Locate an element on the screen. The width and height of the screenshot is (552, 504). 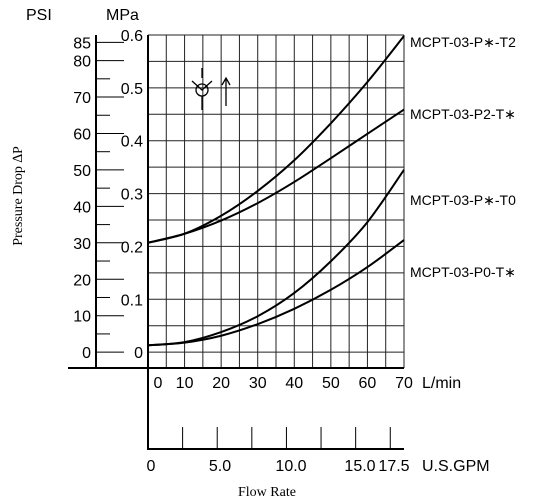
psi-tick-label: 30 is located at coordinates (82, 244).